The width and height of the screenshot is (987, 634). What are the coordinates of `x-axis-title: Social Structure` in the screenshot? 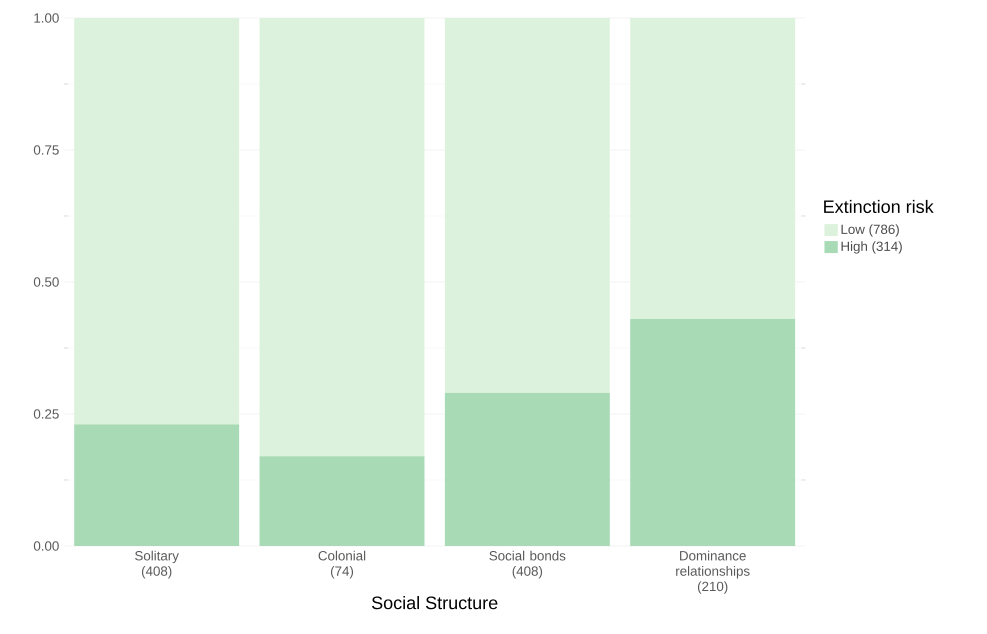 It's located at (435, 603).